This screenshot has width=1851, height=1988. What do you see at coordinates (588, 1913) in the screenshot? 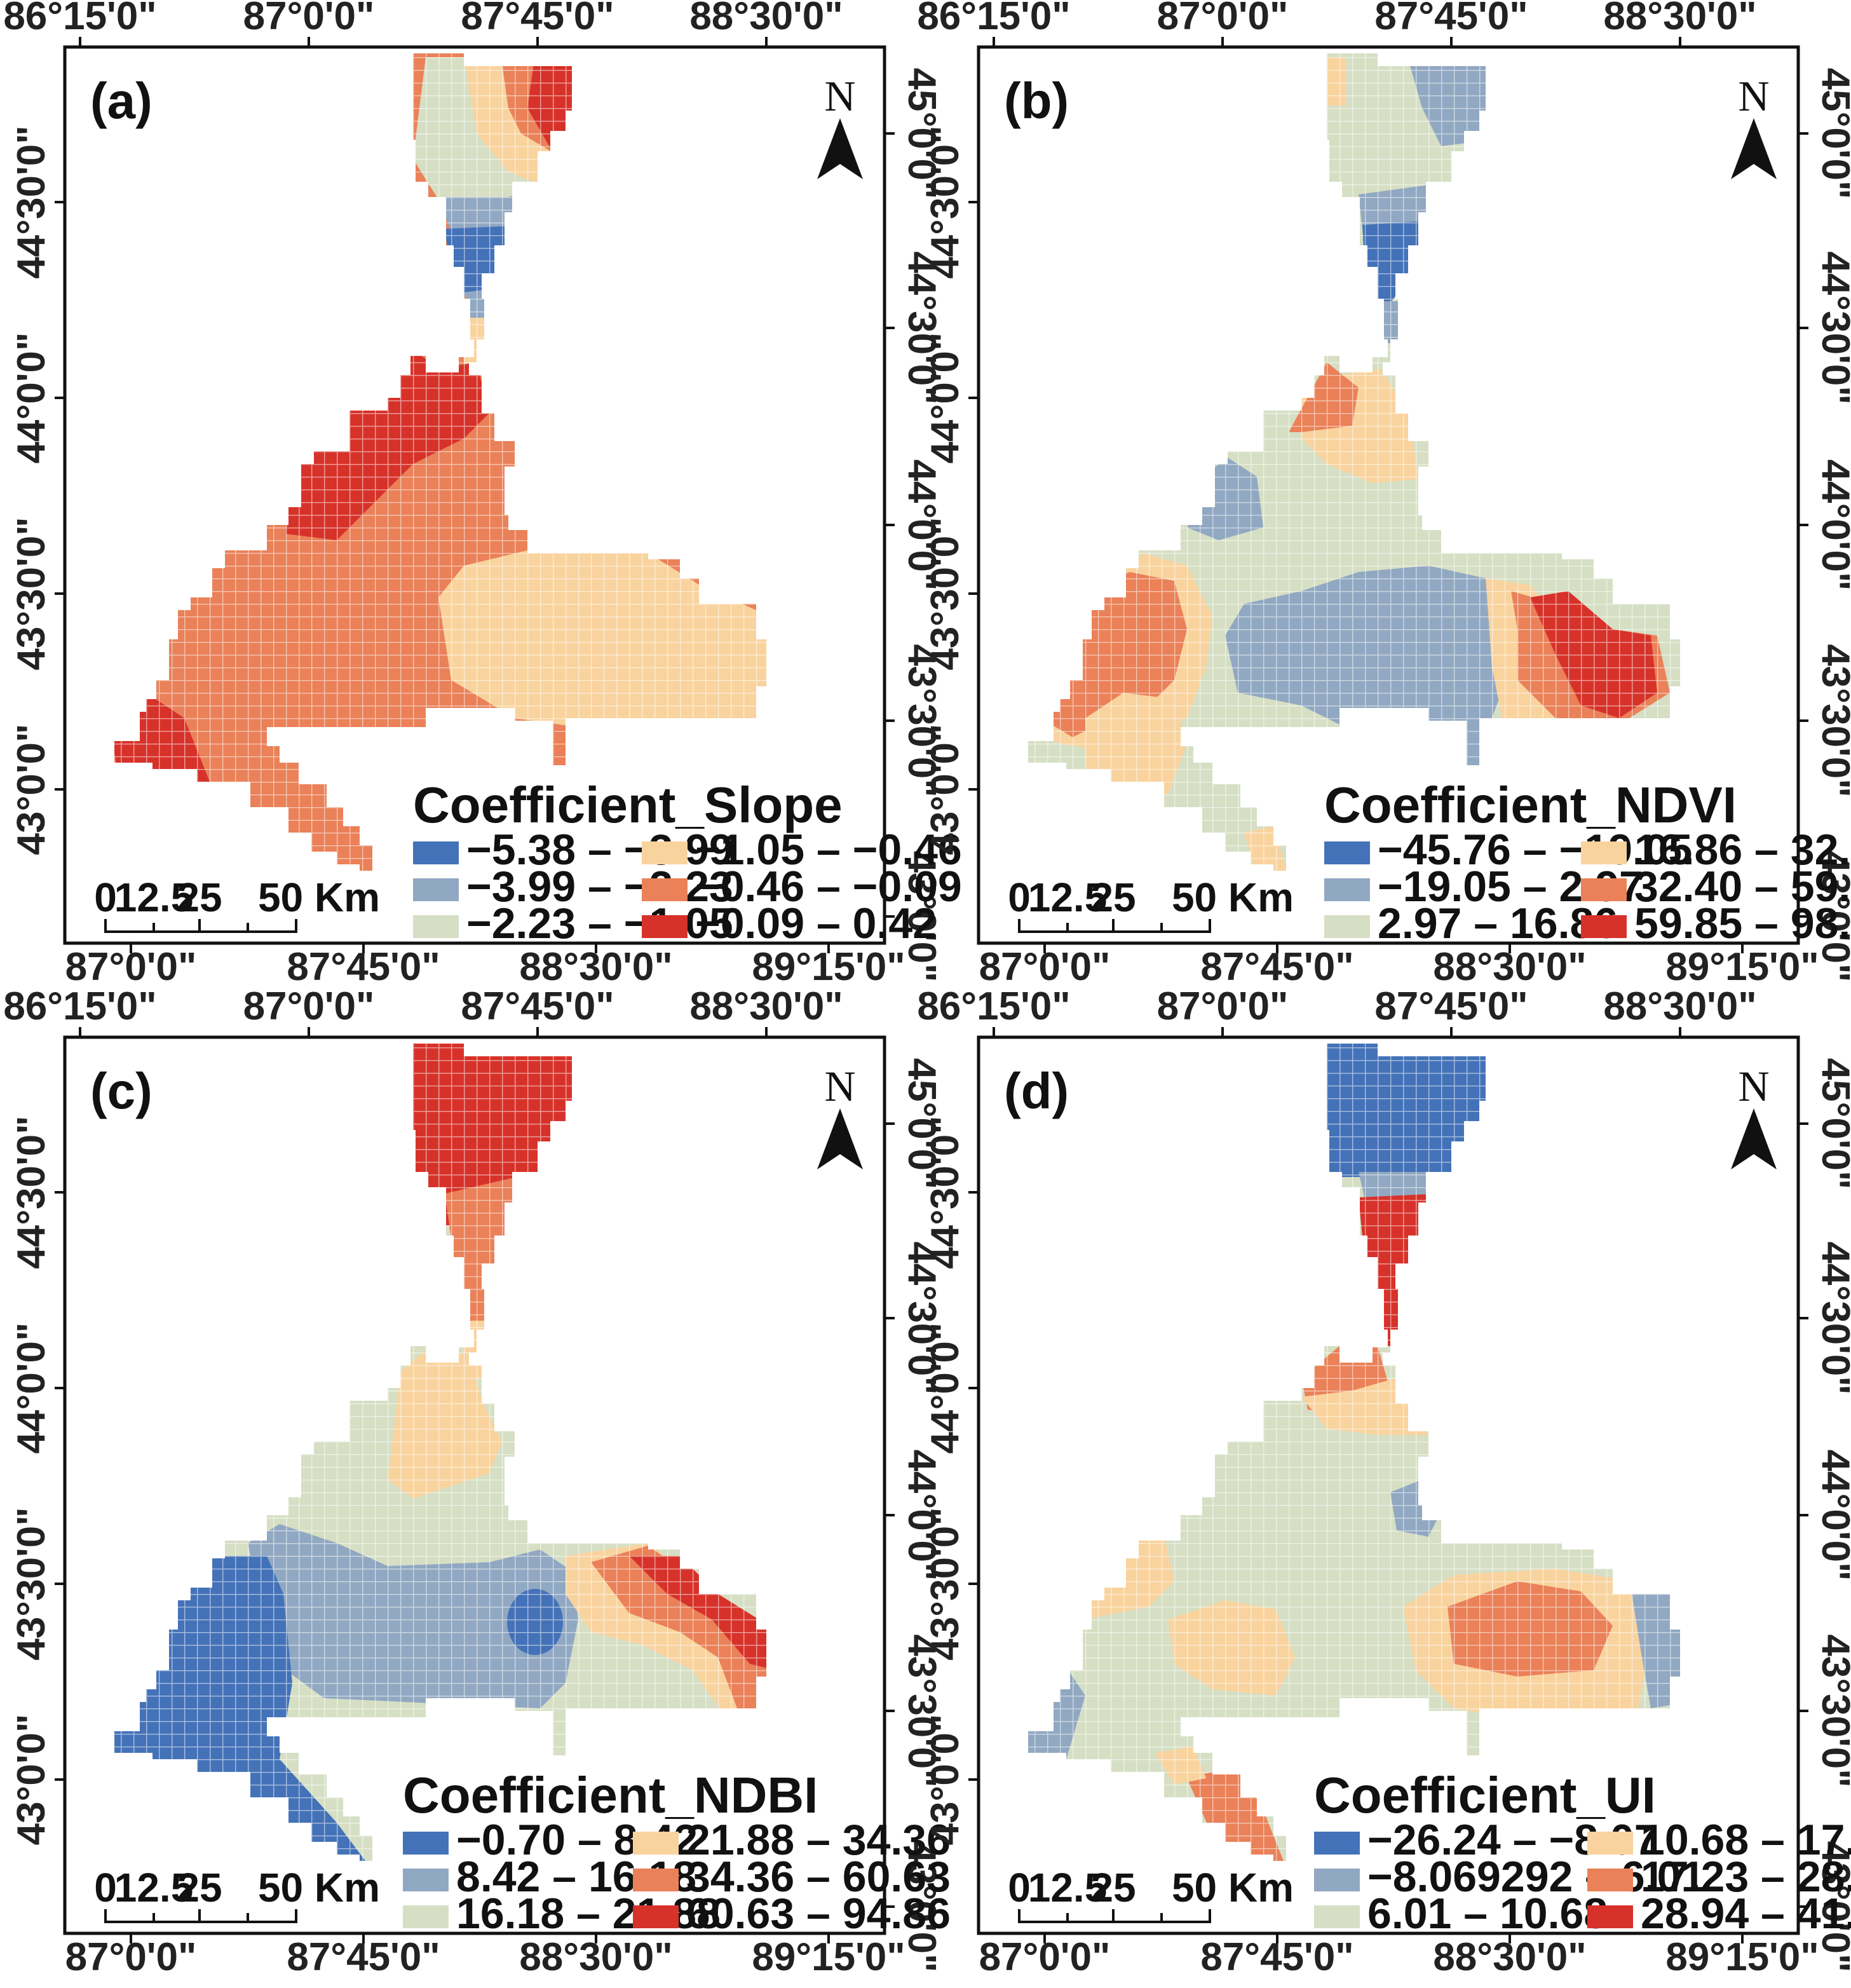
I see `legend-label: 16.18 – 21.88` at bounding box center [588, 1913].